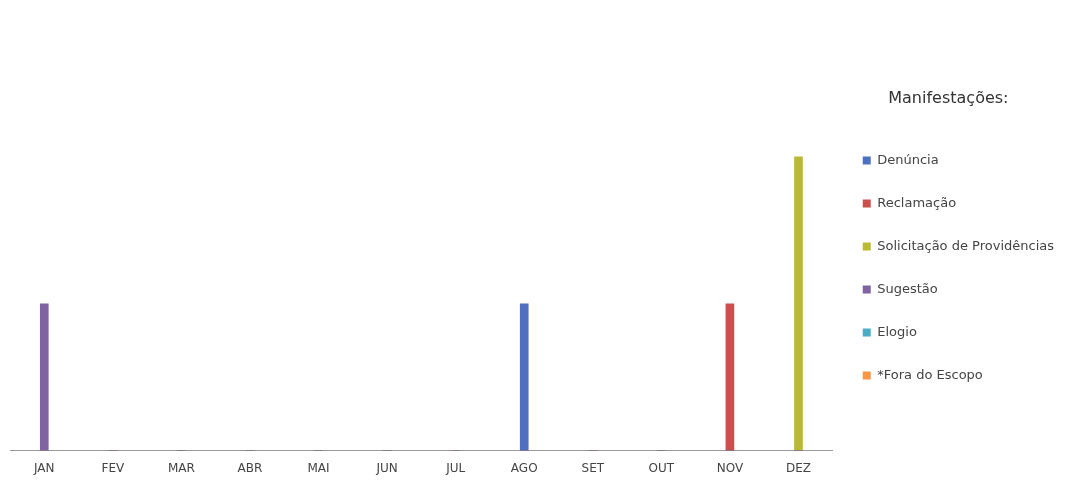 The width and height of the screenshot is (1074, 485). I want to click on x-tick-label: AGO, so click(524, 467).